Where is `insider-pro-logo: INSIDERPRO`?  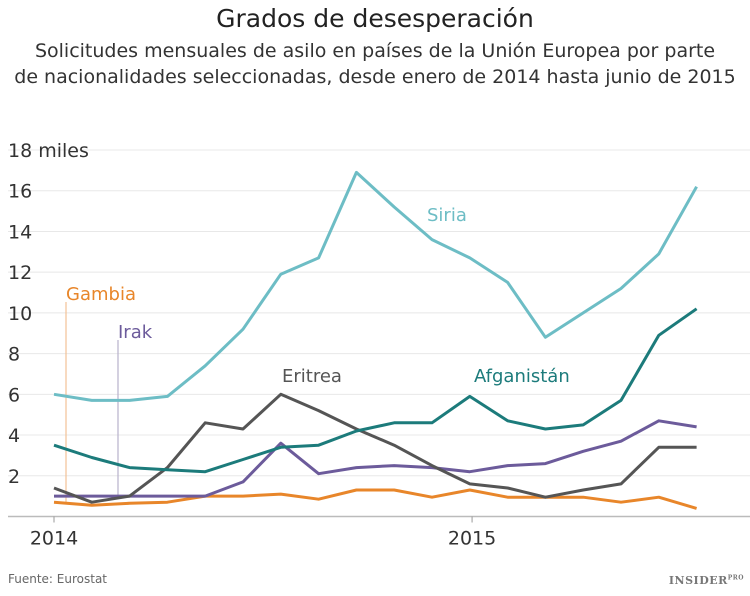
insider-pro-logo: INSIDERPRO is located at coordinates (706, 580).